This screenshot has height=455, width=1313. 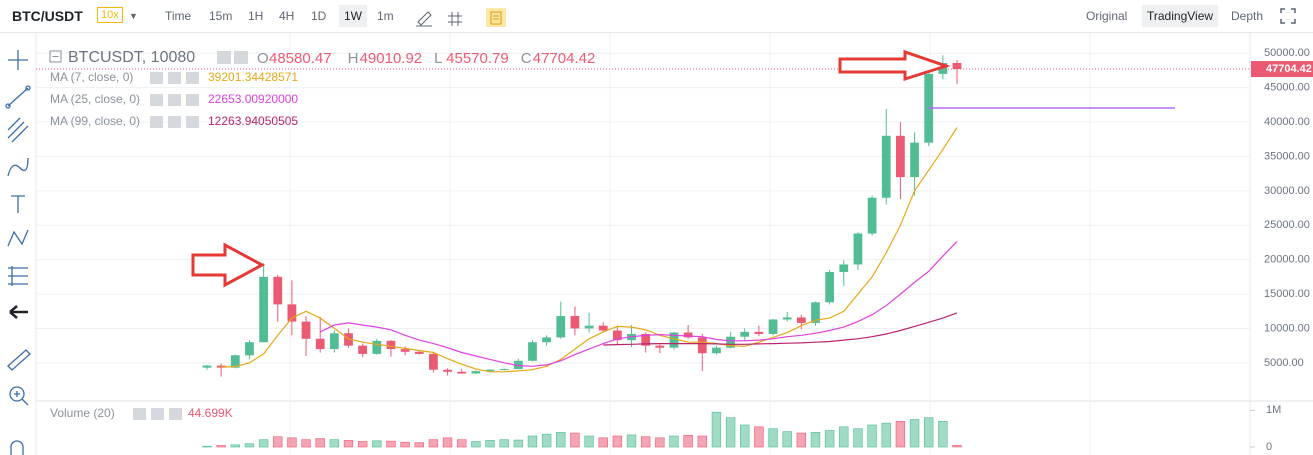 I want to click on interval-button: 4H, so click(x=287, y=16).